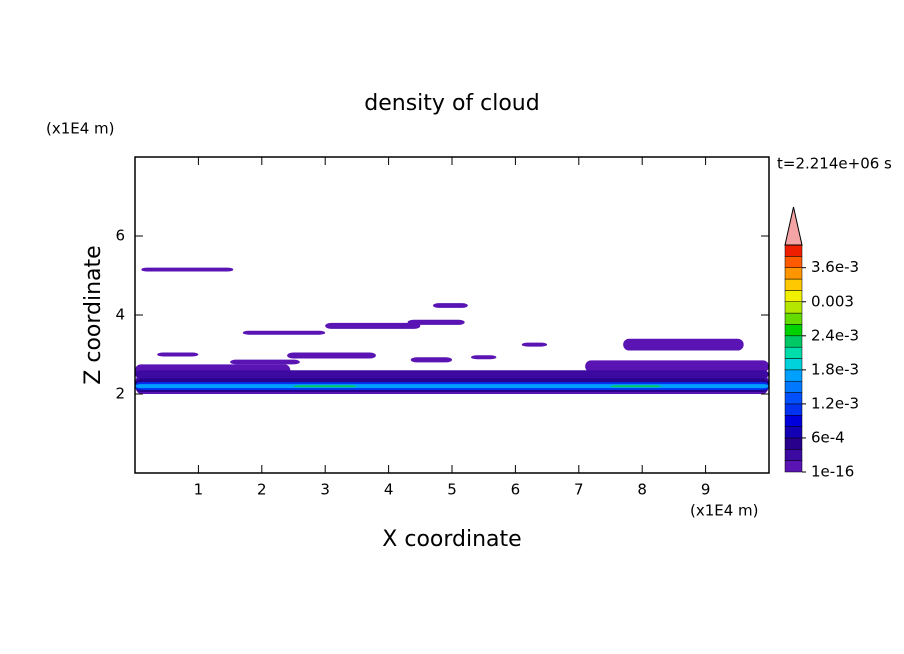 The image size is (904, 654). What do you see at coordinates (835, 267) in the screenshot?
I see `colorbar-label: 3.6e-3` at bounding box center [835, 267].